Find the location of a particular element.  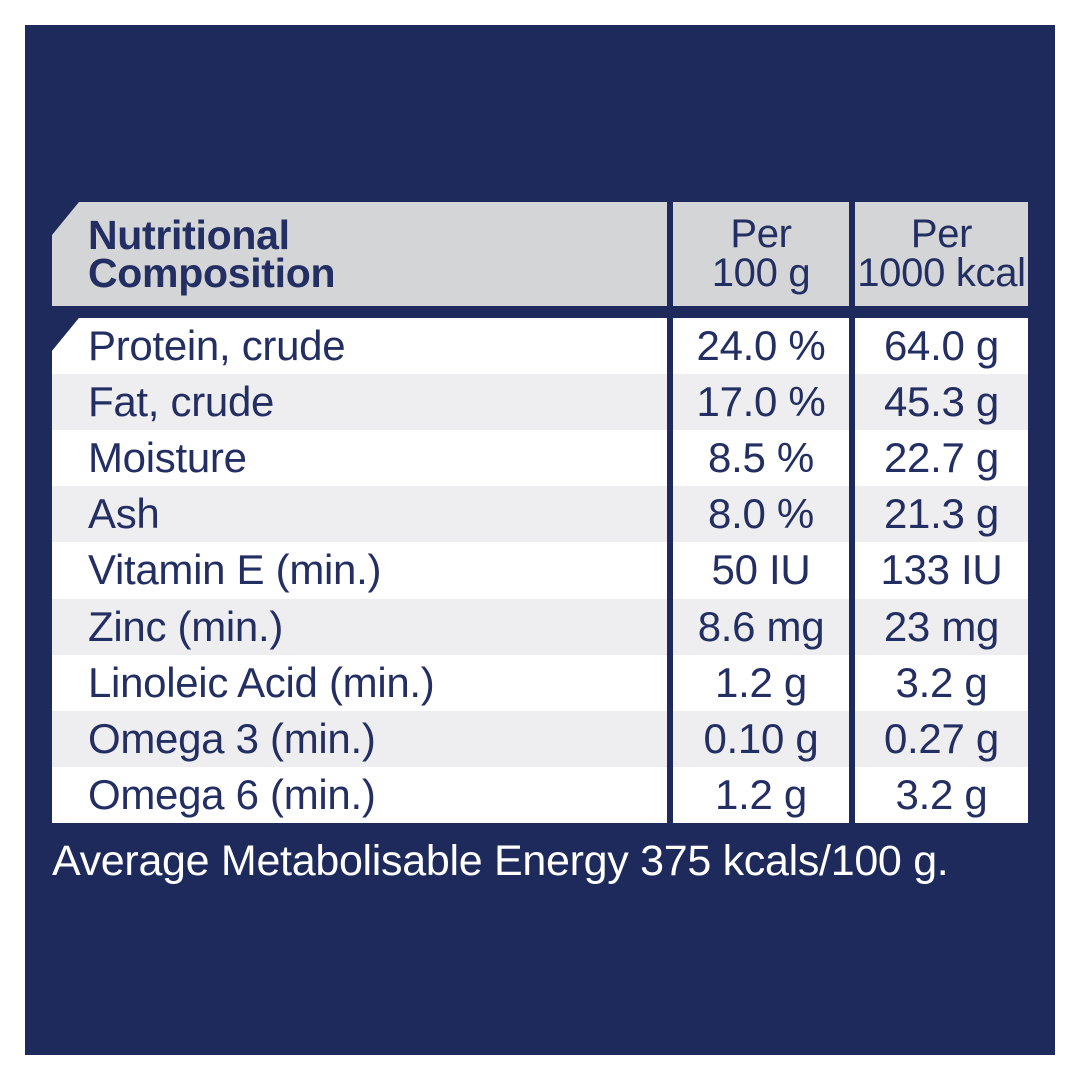

header-col-per-100g-line2: 100 g is located at coordinates (761, 273).